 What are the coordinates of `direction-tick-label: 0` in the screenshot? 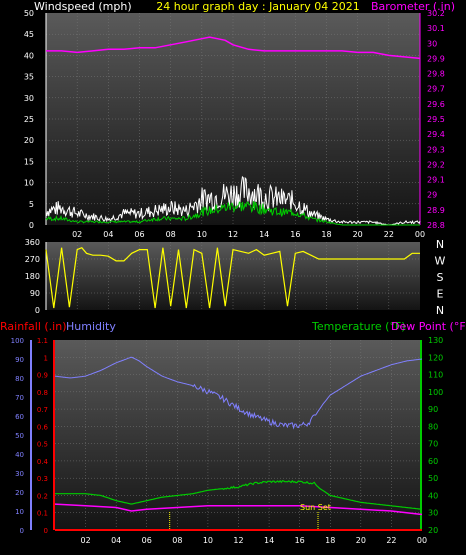 It's located at (37, 310).